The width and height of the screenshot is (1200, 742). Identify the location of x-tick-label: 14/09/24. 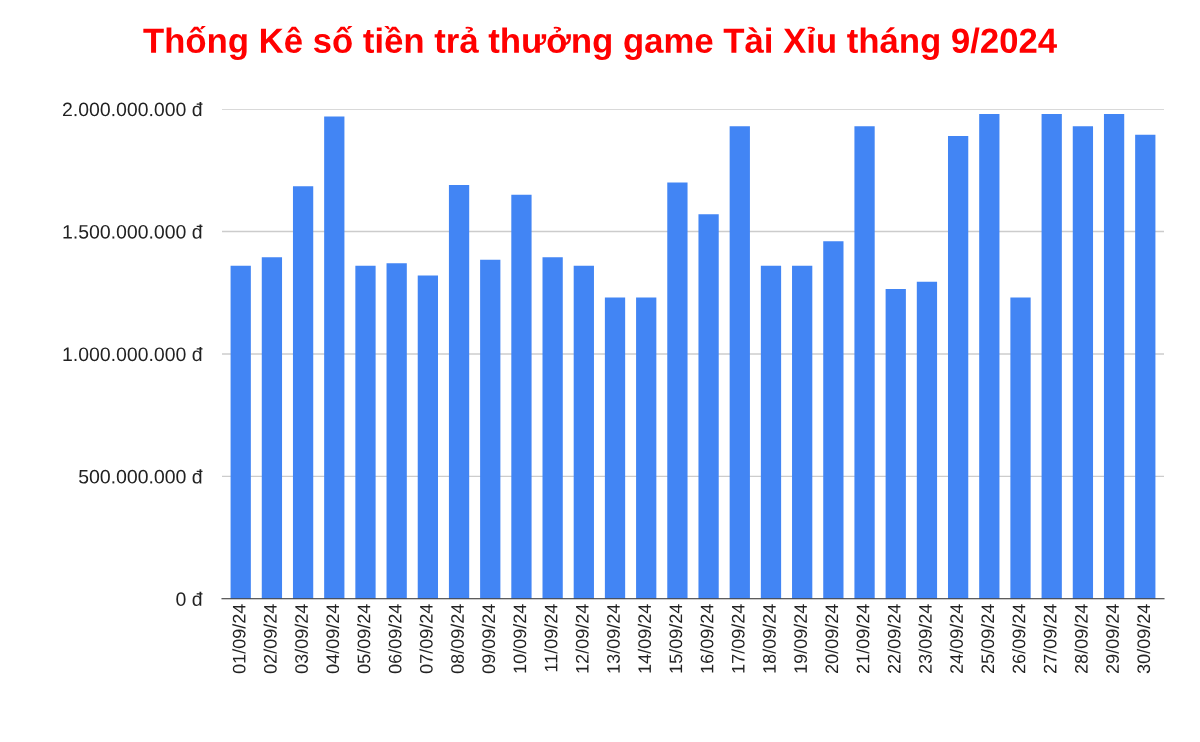
(644, 638).